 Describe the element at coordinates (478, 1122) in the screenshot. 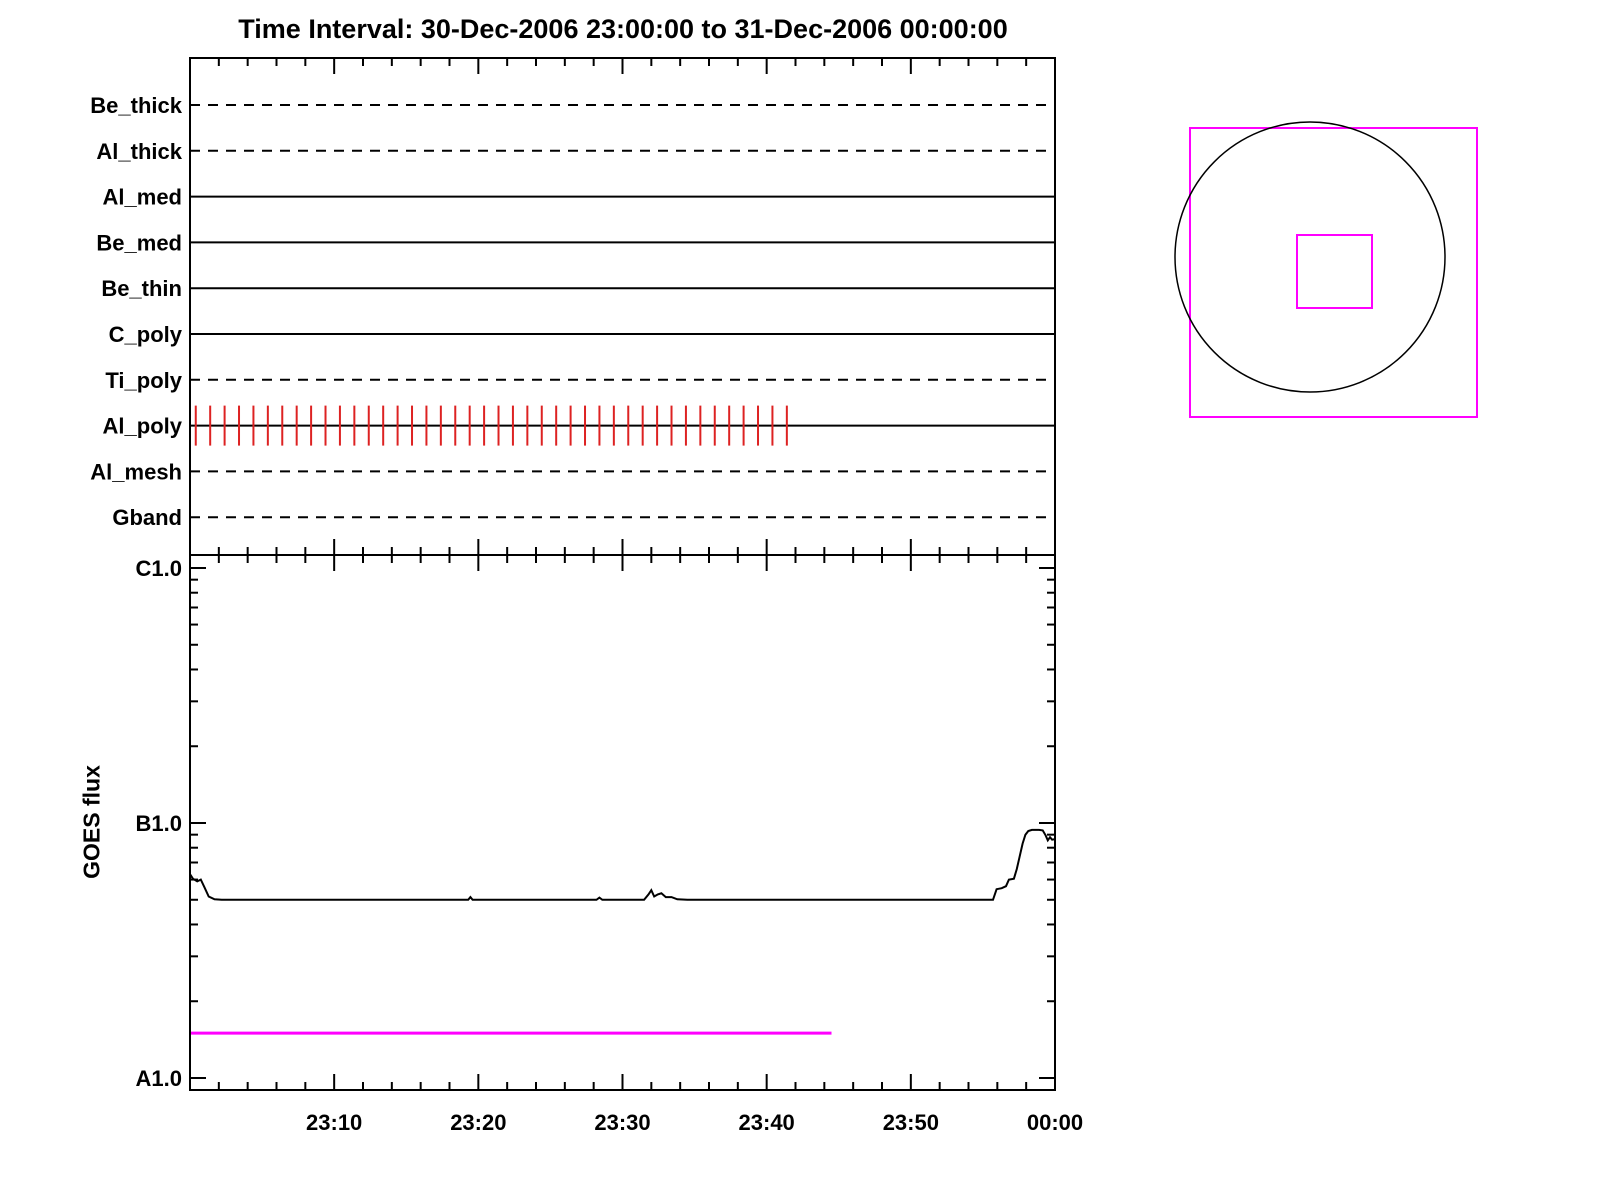

I see `x-tick-label: 23:20` at that location.